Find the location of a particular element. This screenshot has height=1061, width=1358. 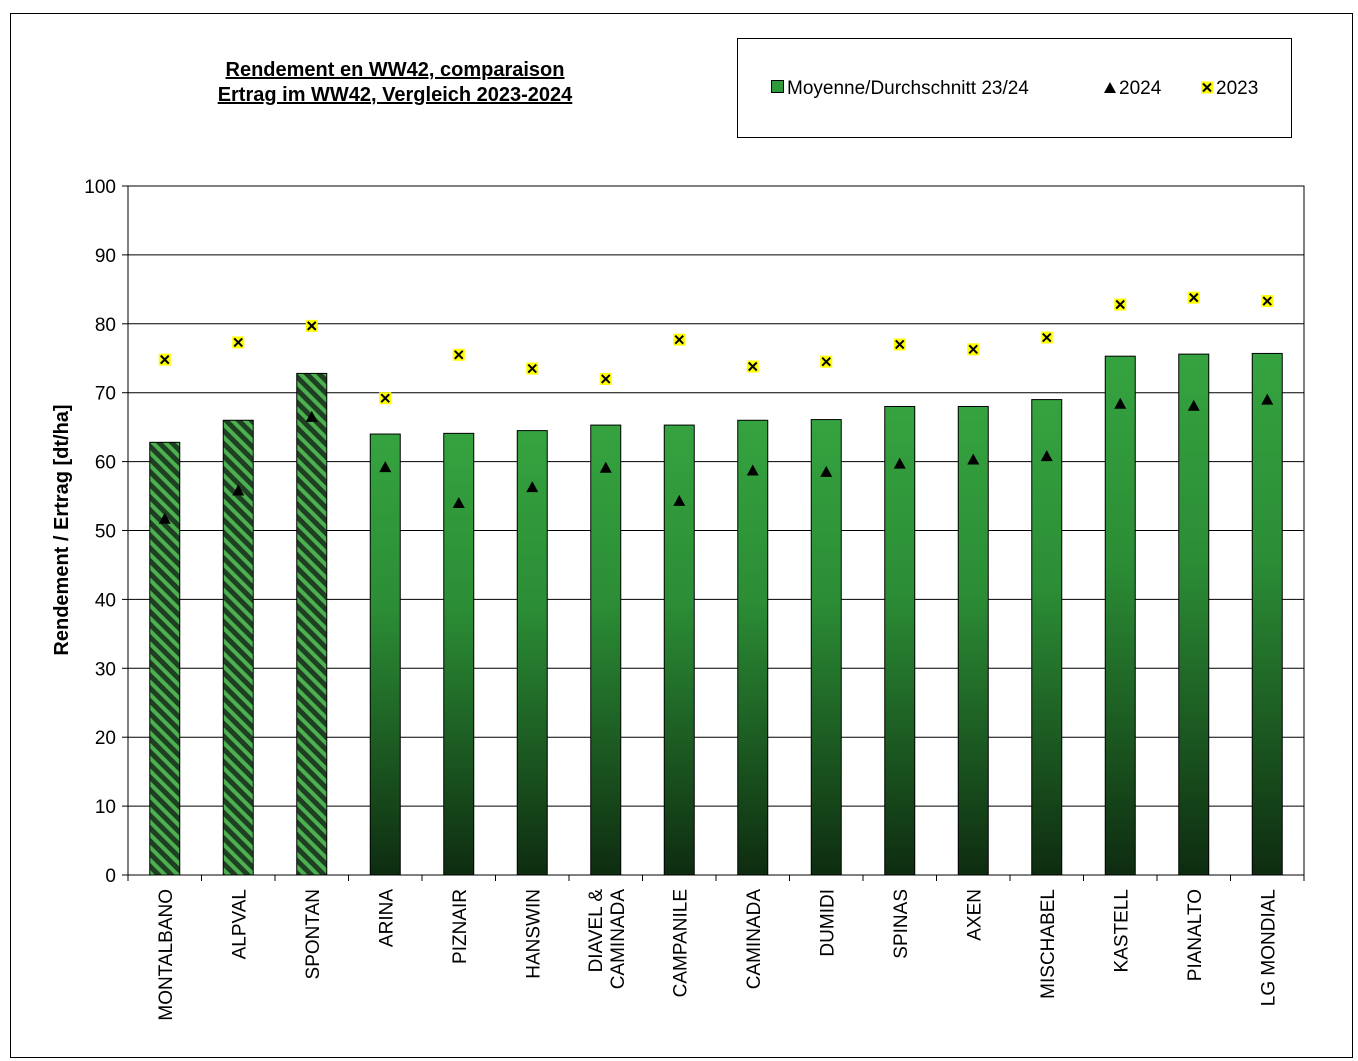

y-tick-label: 30 is located at coordinates (105, 669).